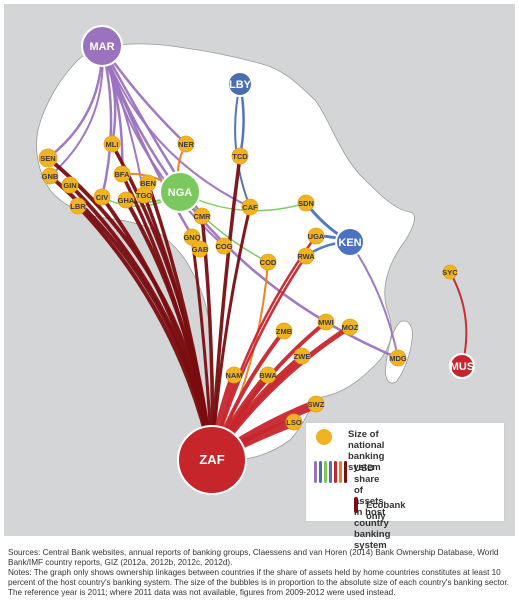  Describe the element at coordinates (366, 440) in the screenshot. I see `legend-size-line-1: Size of national` at that location.